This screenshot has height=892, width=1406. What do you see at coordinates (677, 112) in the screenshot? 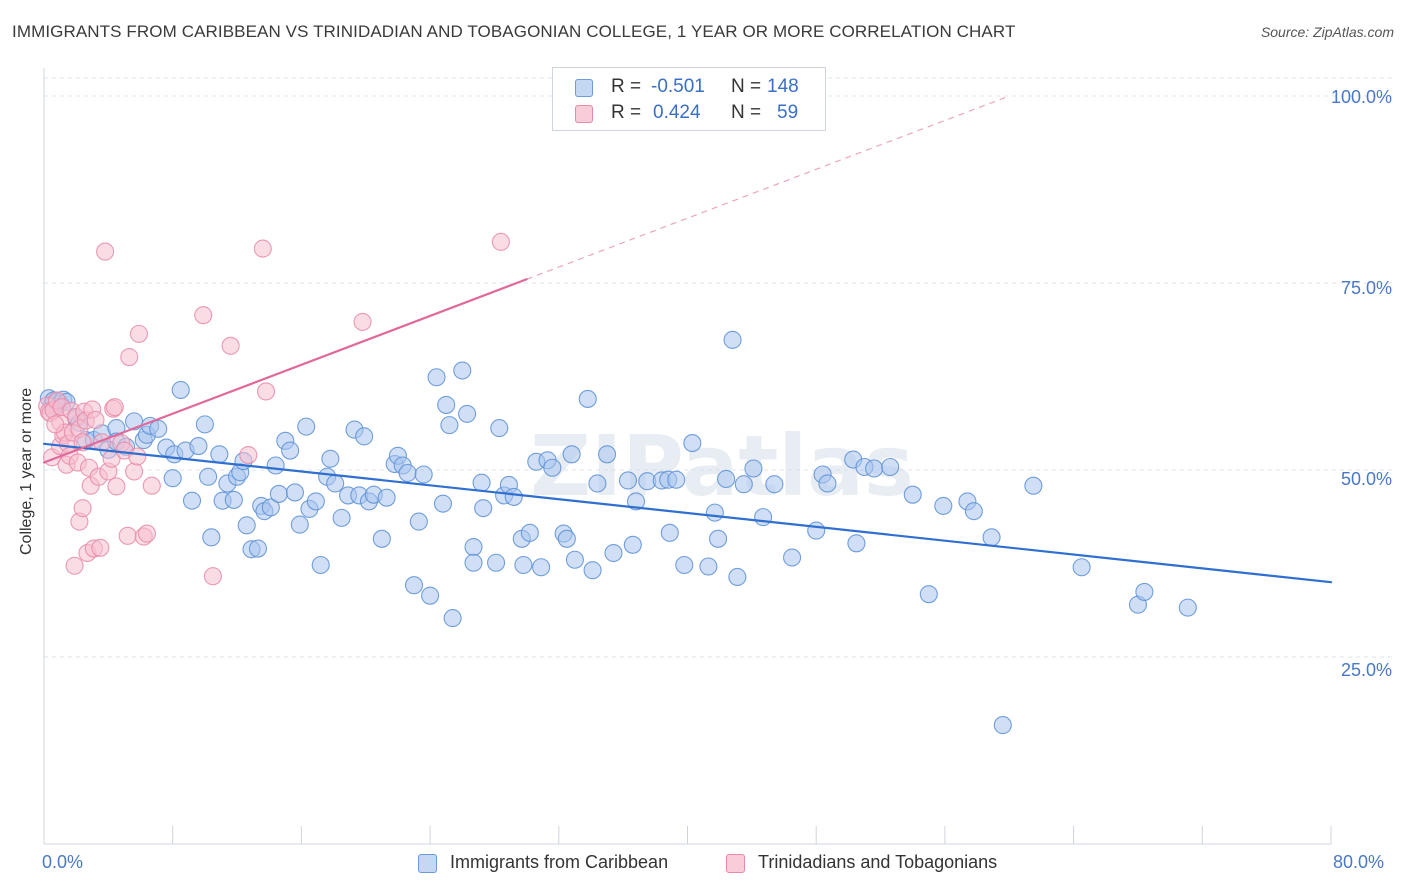
I see `legend-r-value: 0.424` at bounding box center [677, 112].